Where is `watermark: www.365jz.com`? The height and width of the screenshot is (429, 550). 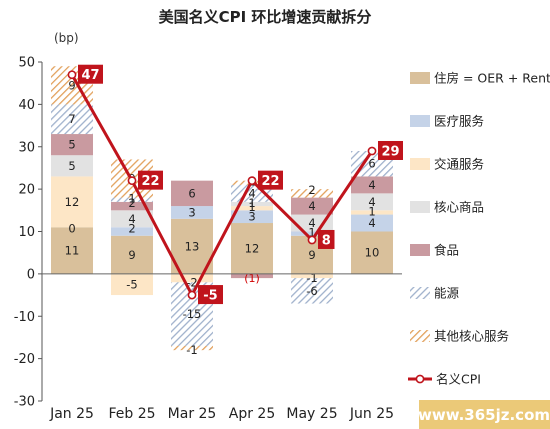 watermark: www.365jz.com is located at coordinates (484, 414).